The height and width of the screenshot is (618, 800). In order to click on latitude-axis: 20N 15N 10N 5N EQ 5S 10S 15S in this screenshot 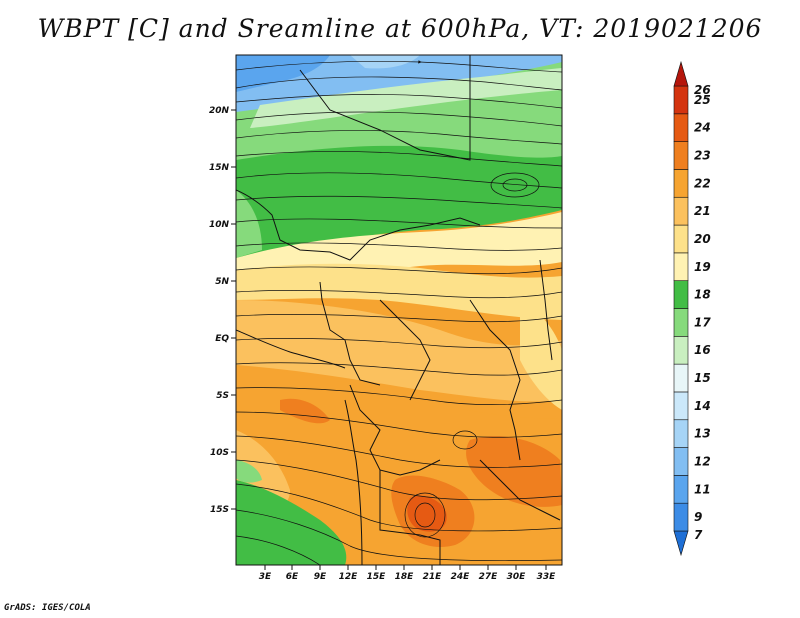, I will do `click(222, 310)`.